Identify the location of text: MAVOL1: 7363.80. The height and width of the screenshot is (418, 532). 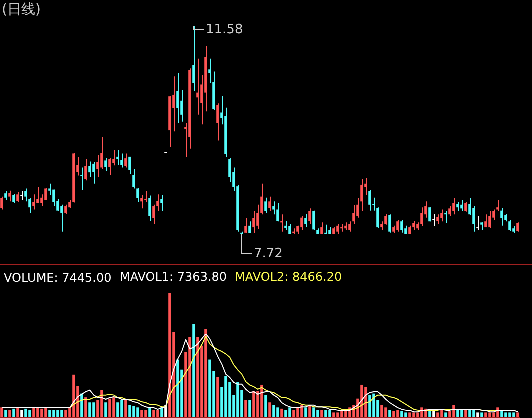
(174, 277).